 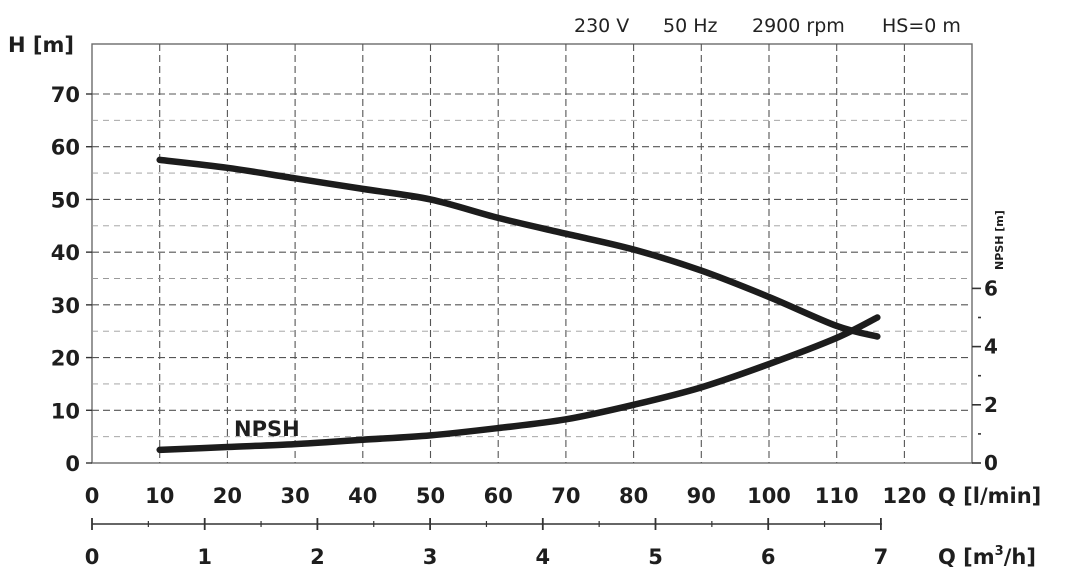 I want to click on x2-tick-label: 1, so click(x=204, y=557).